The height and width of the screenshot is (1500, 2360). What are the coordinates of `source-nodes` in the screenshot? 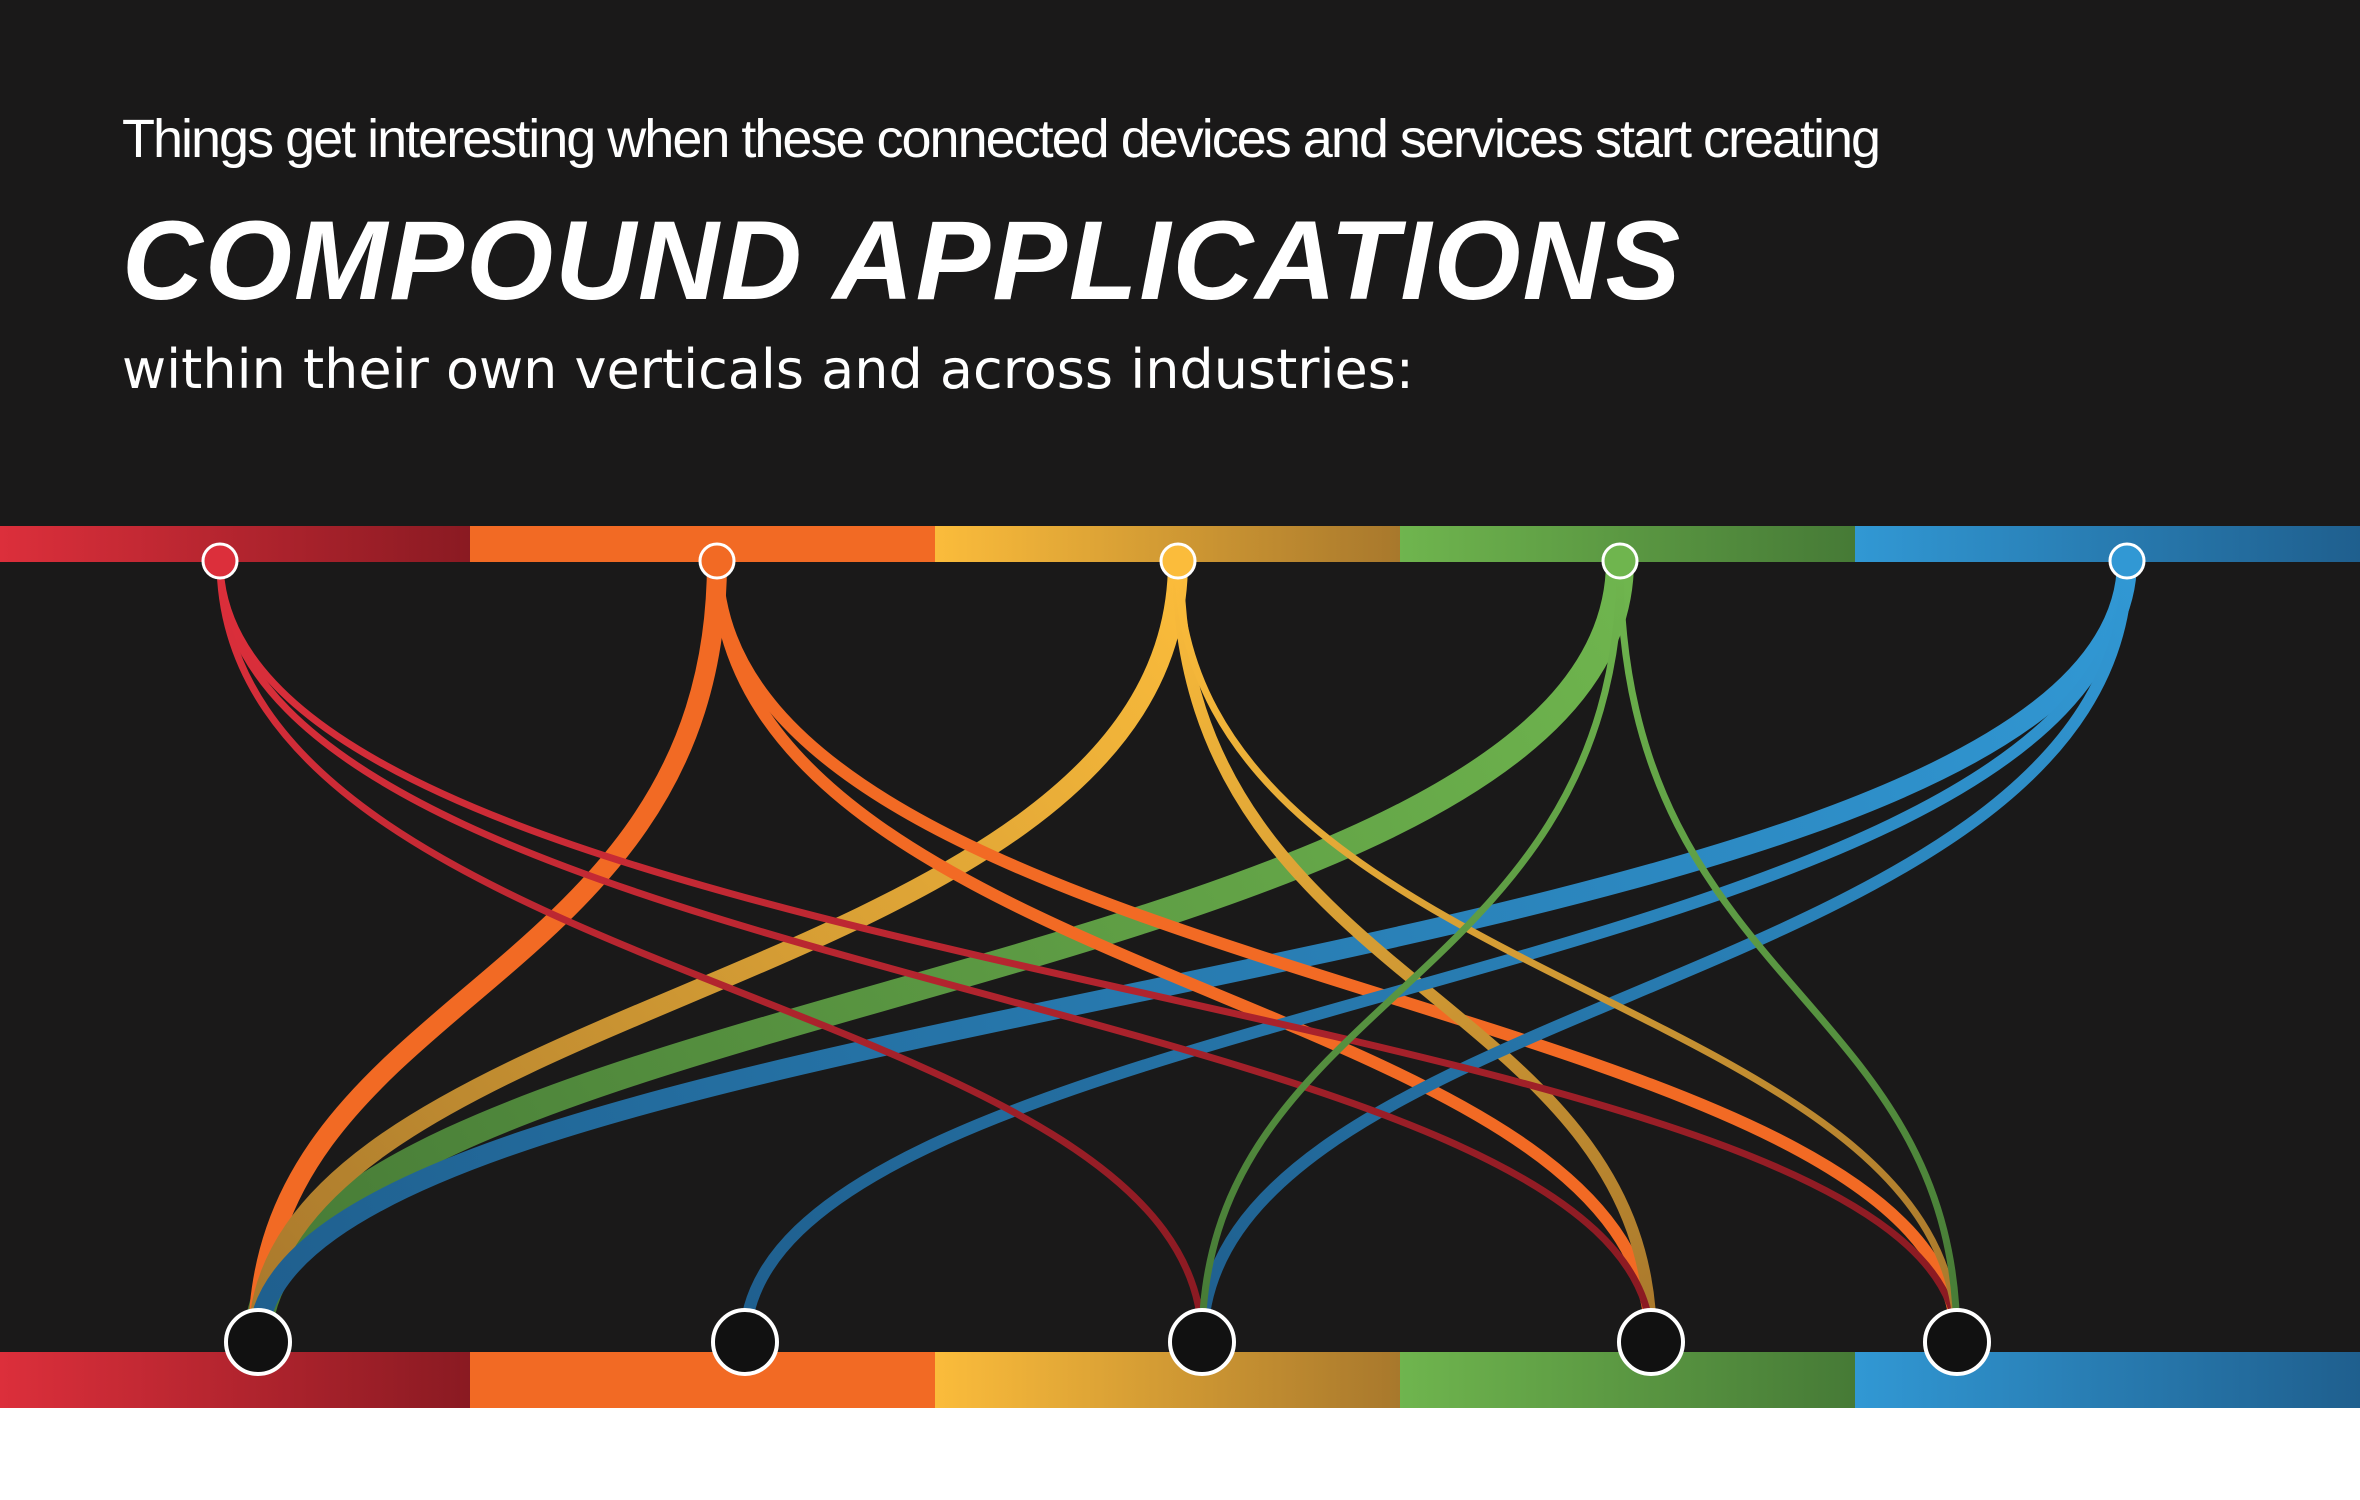 It's located at (1173, 561).